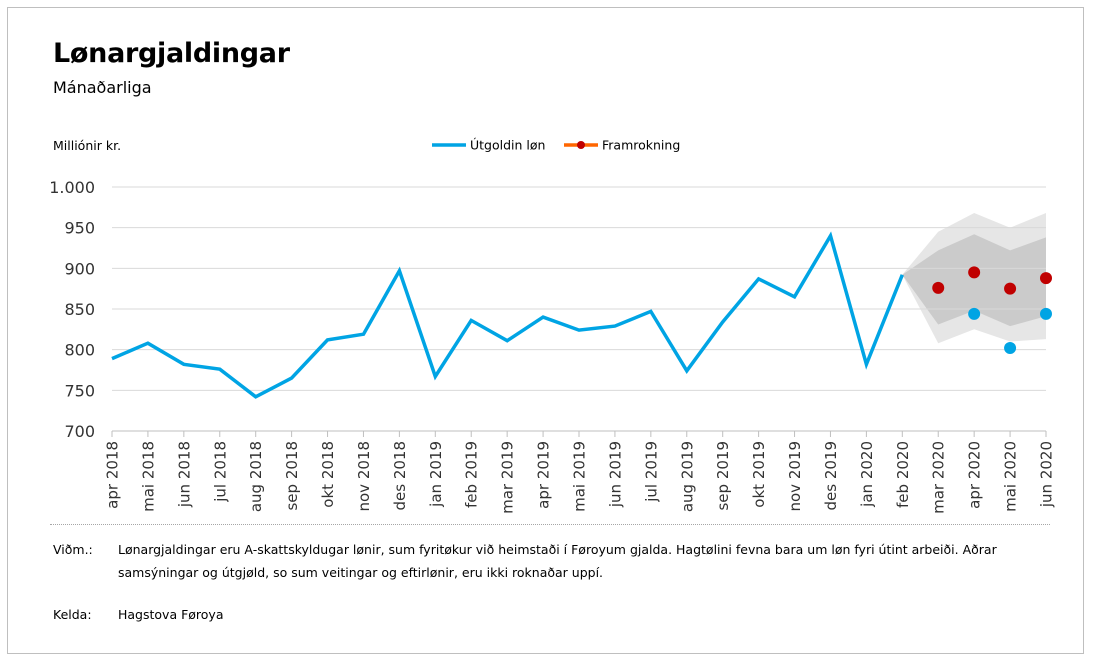  I want to click on note-label: Viðm.:, so click(73, 549).